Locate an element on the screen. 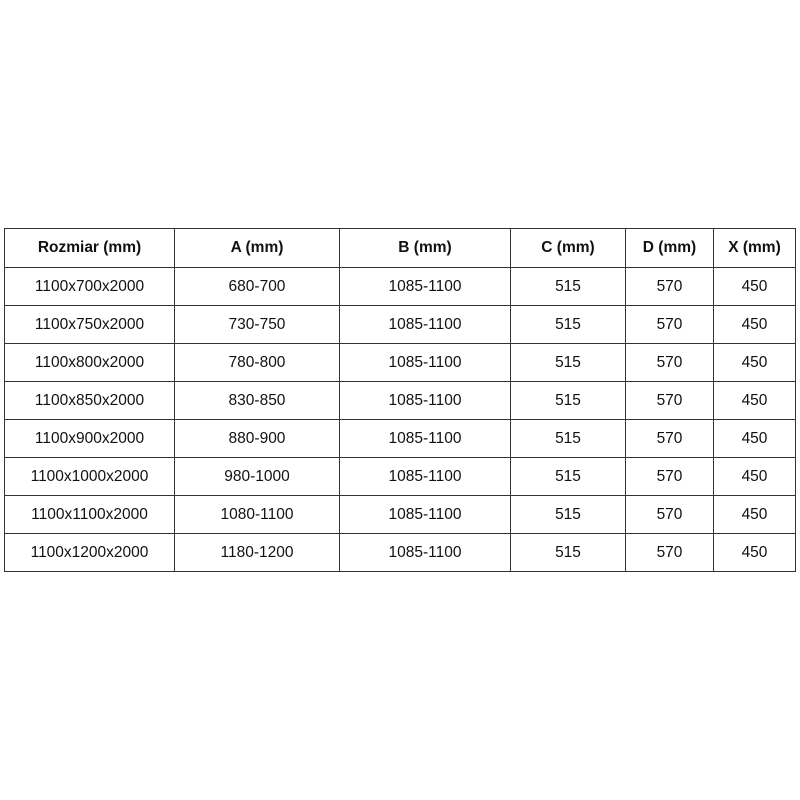 The height and width of the screenshot is (800, 800). cell-a: 980-1000 is located at coordinates (257, 476).